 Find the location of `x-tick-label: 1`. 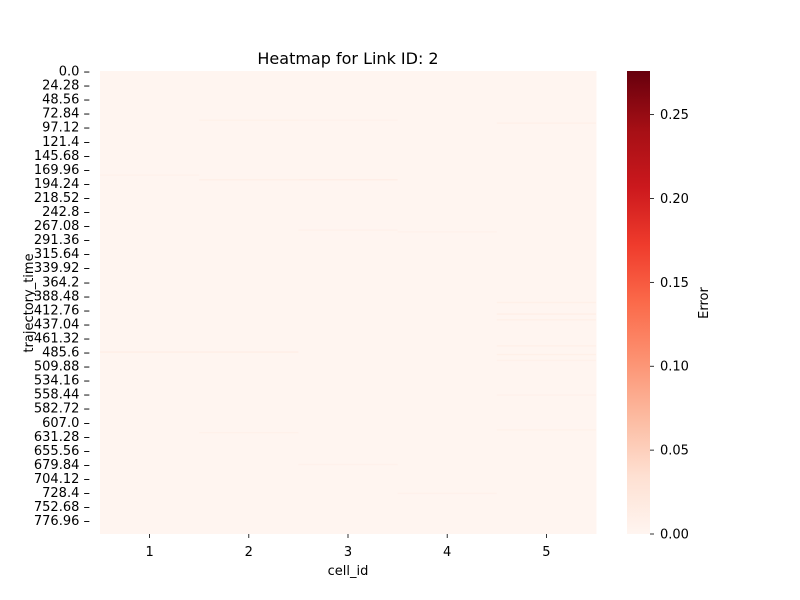

x-tick-label: 1 is located at coordinates (149, 552).